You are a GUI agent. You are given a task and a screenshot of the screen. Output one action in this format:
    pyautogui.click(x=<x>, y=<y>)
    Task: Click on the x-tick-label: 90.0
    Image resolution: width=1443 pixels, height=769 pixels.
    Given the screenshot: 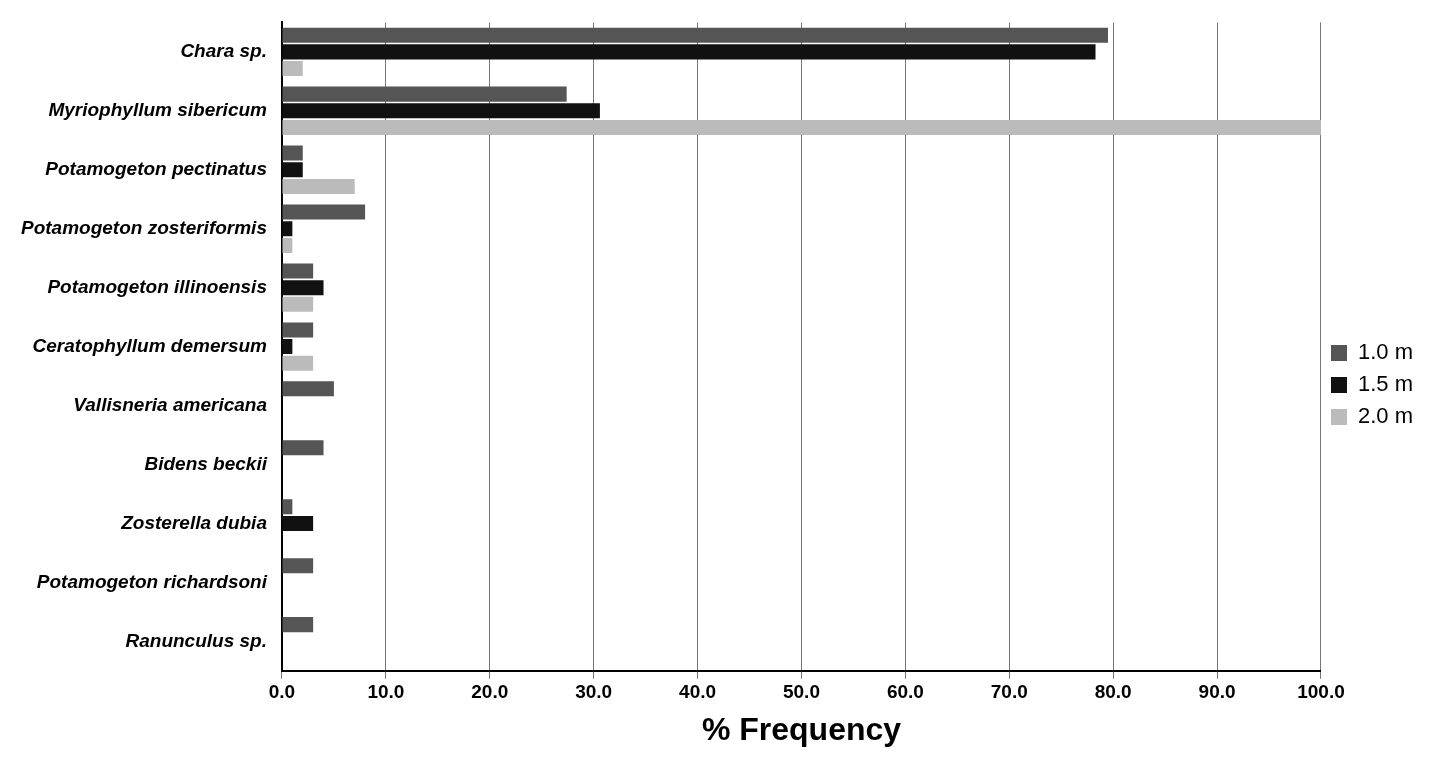 What is the action you would take?
    pyautogui.click(x=1217, y=692)
    